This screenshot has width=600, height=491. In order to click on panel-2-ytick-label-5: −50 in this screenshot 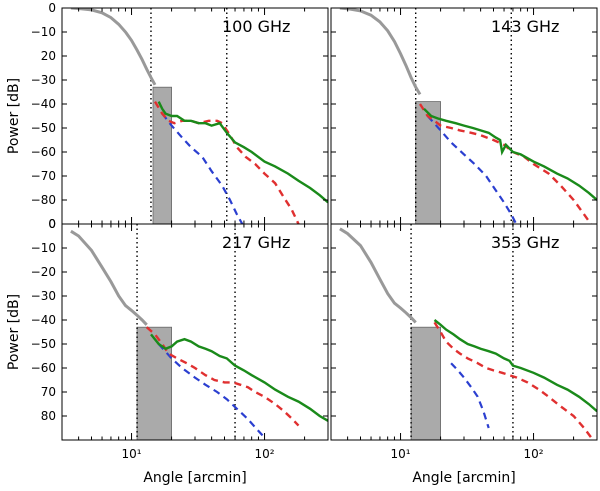, I will do `click(43, 344)`.